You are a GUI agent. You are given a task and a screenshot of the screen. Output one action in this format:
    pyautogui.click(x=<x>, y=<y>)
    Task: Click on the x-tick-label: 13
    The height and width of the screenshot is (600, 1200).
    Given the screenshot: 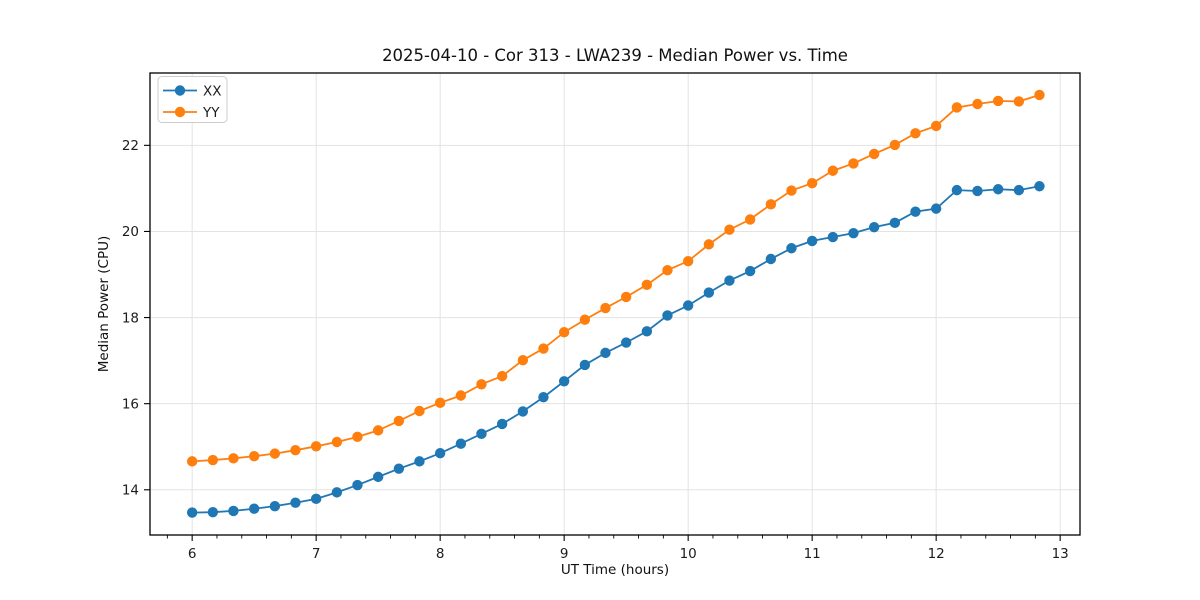 What is the action you would take?
    pyautogui.click(x=1060, y=554)
    